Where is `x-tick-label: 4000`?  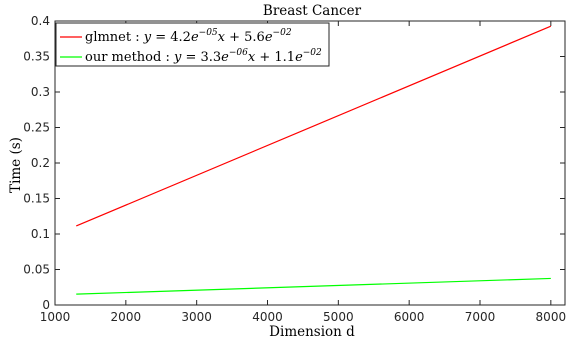
x-tick-label: 4000 is located at coordinates (267, 317).